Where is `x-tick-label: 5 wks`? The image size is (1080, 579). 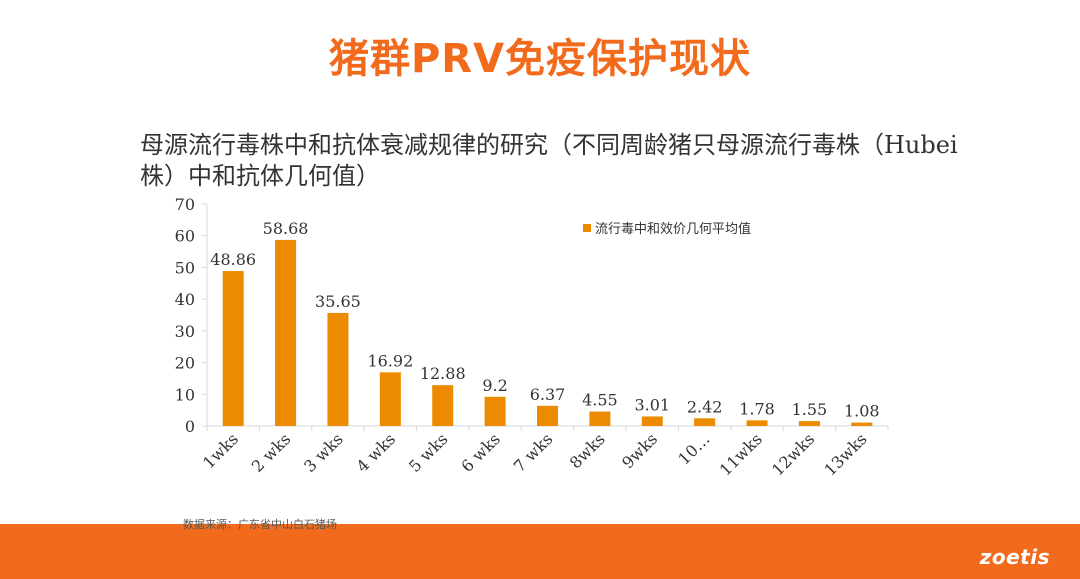 x-tick-label: 5 wks is located at coordinates (428, 452).